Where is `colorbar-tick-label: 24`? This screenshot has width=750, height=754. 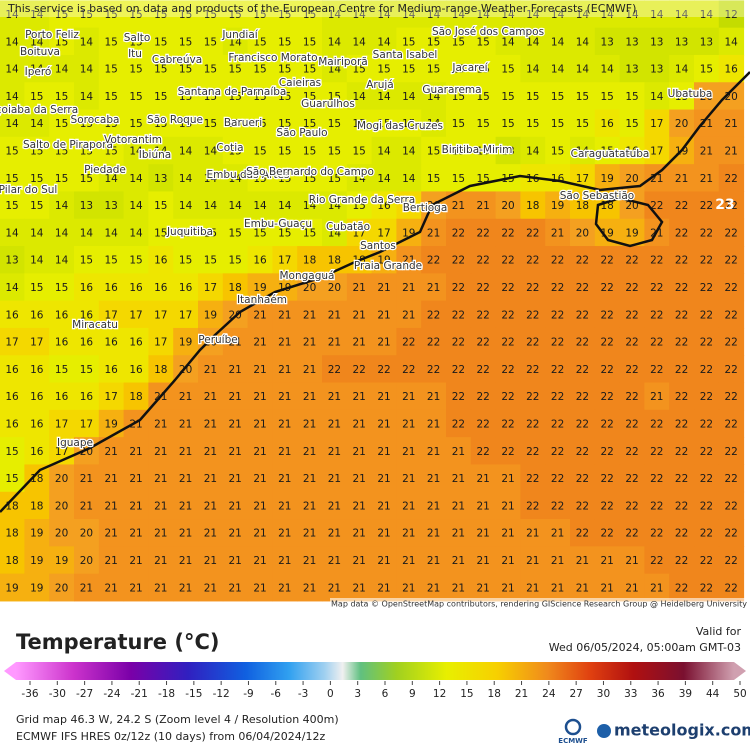 colorbar-tick-label: 24 is located at coordinates (549, 694).